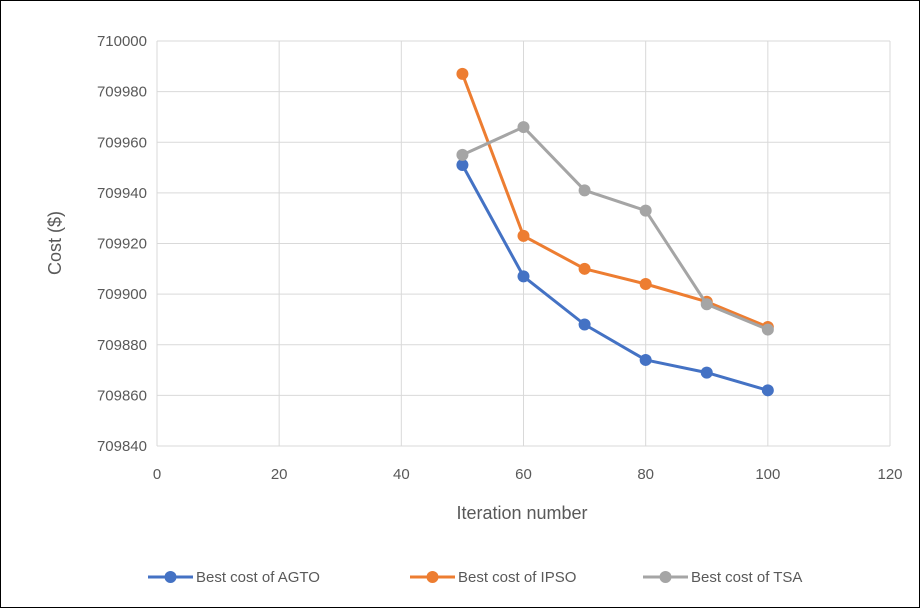 The image size is (922, 610). What do you see at coordinates (279, 474) in the screenshot?
I see `x-tick-label: 20` at bounding box center [279, 474].